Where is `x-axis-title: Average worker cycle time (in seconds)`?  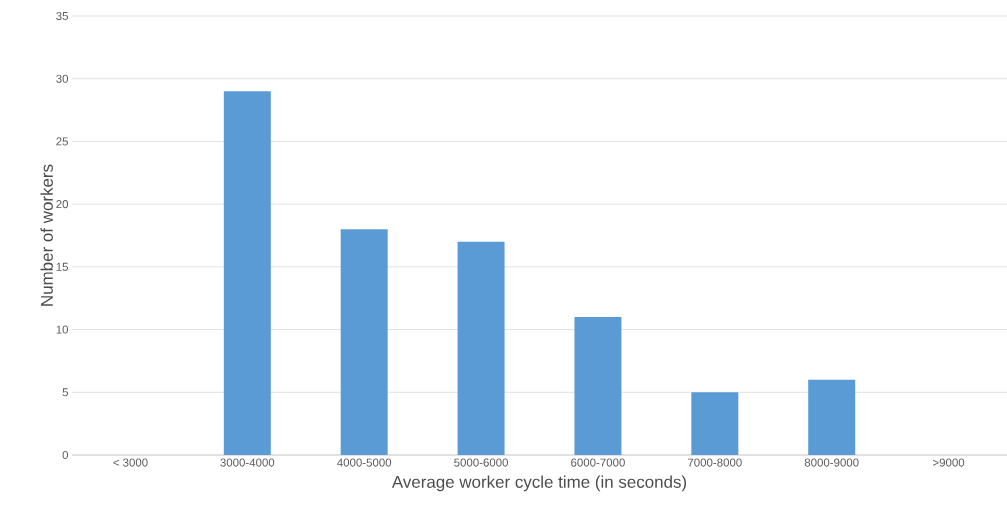 x-axis-title: Average worker cycle time (in seconds) is located at coordinates (539, 483).